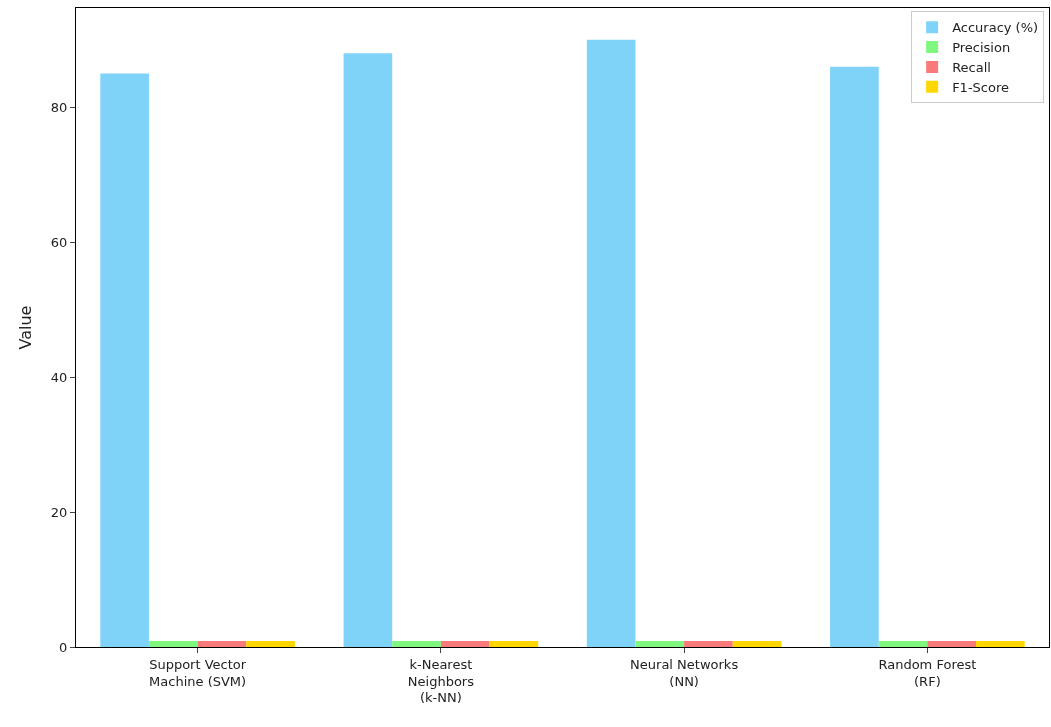 The width and height of the screenshot is (1051, 727). Describe the element at coordinates (684, 672) in the screenshot. I see `x-tick-label: Neural Networks (NN)` at that location.